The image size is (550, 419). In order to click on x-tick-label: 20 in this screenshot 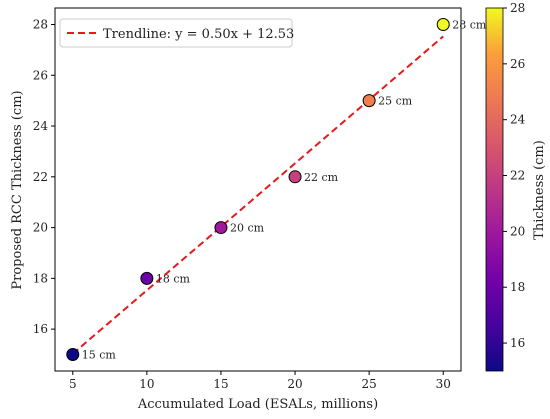, I will do `click(294, 384)`.